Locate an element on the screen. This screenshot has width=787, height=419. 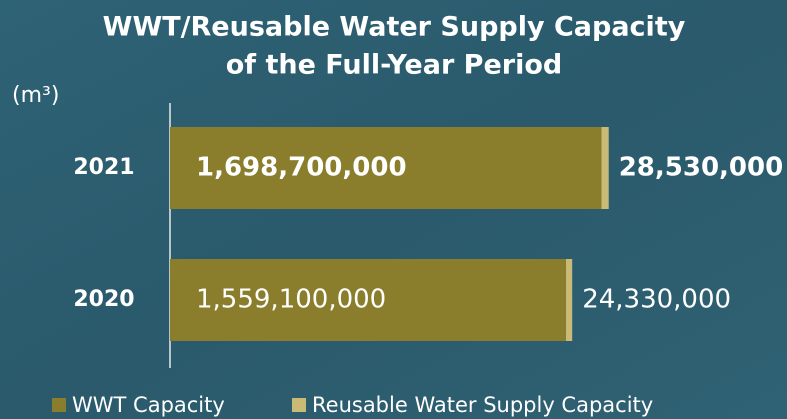
chart-subtitle: of the Full-Year Period is located at coordinates (394, 65).